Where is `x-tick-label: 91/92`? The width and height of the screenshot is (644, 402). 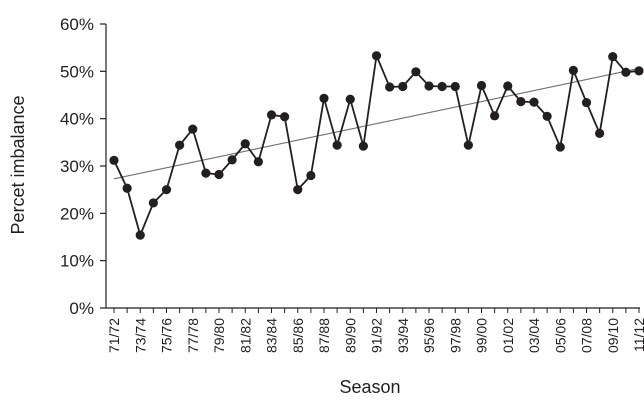 x-tick-label: 91/92 is located at coordinates (377, 335).